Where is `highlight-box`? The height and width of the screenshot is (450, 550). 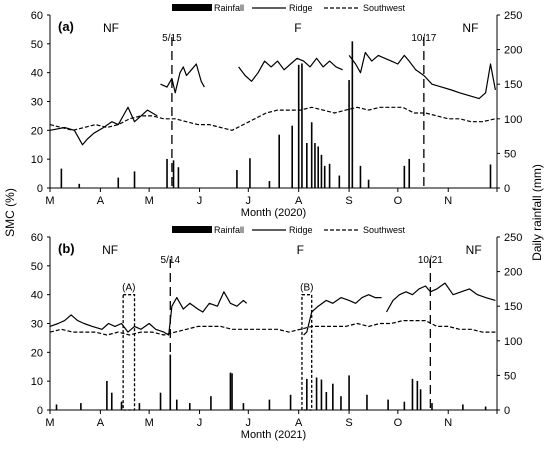 highlight-box is located at coordinates (129, 352).